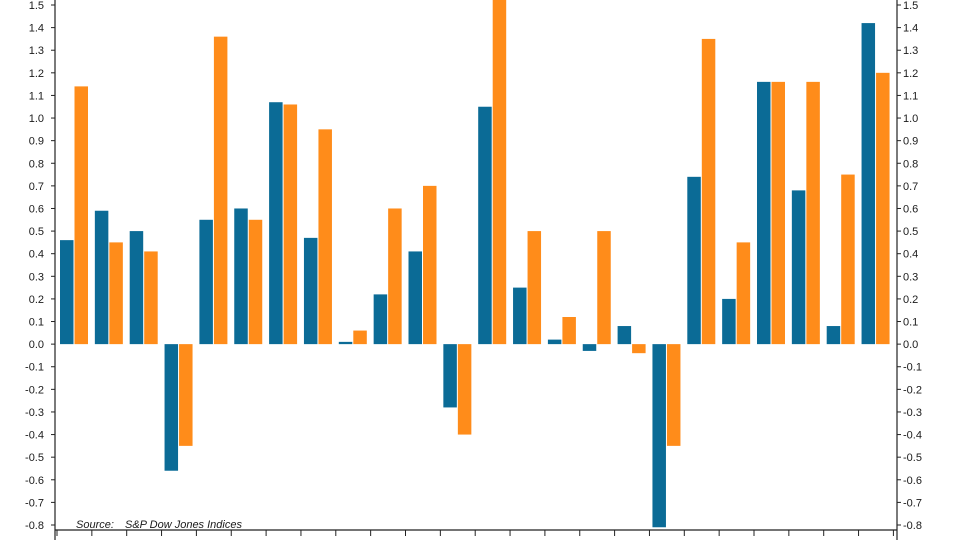 The width and height of the screenshot is (960, 540). I want to click on right-y-tick-label: 1.1, so click(910, 96).